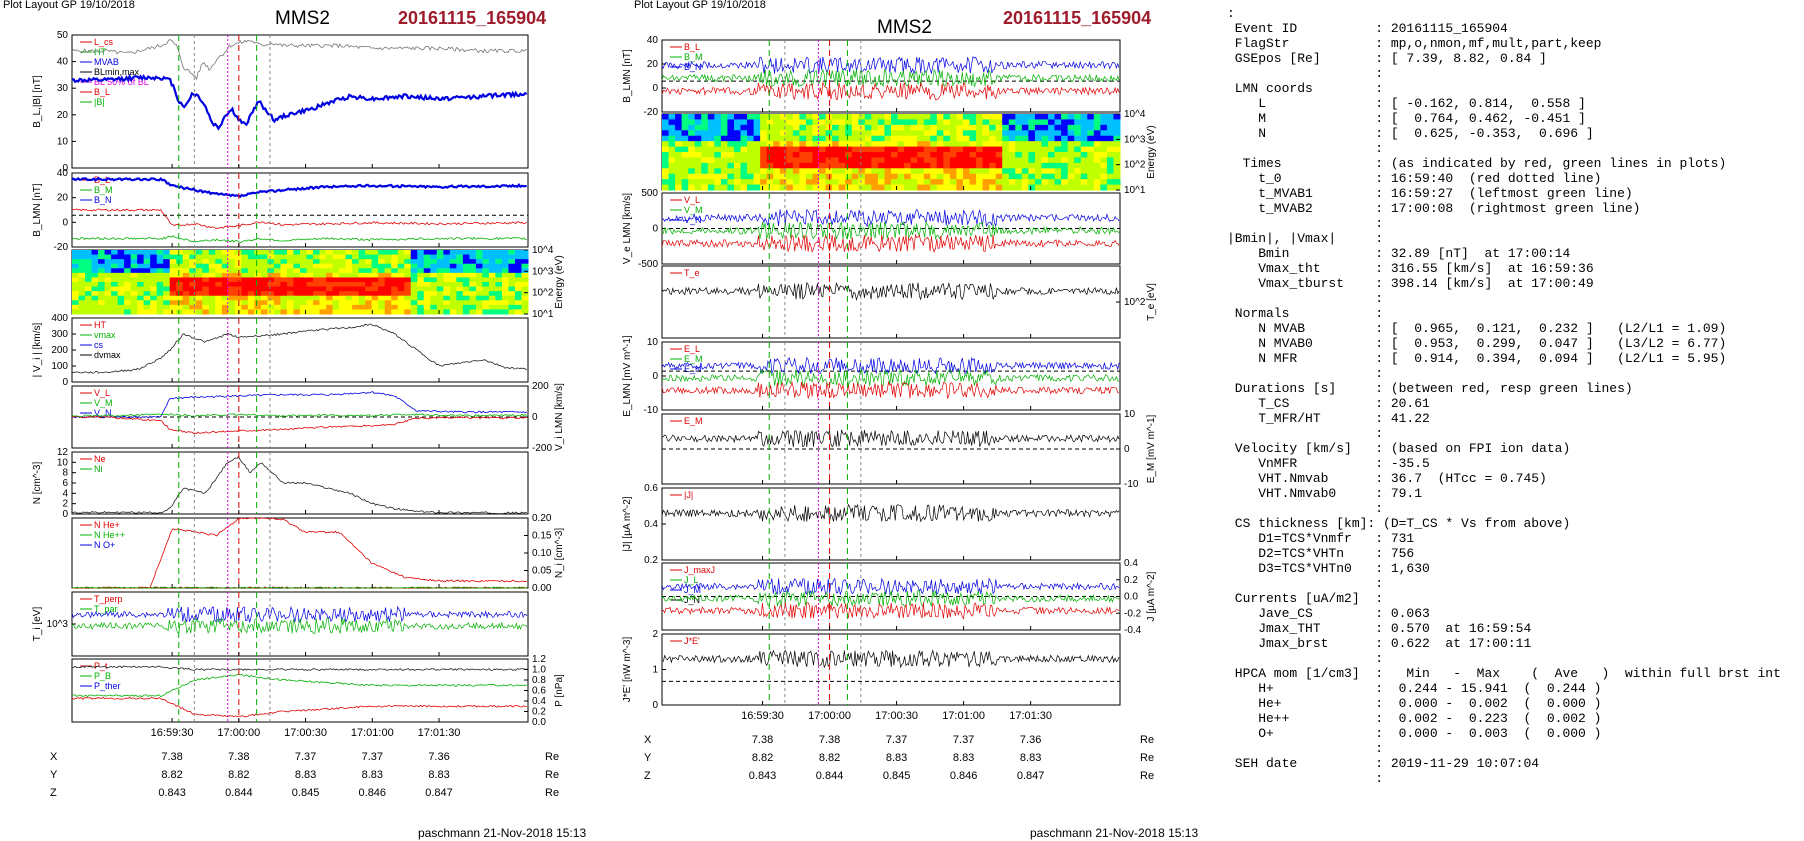 Image resolution: width=1804 pixels, height=841 pixels. Describe the element at coordinates (651, 524) in the screenshot. I see `y-tick-label: 0.4` at that location.